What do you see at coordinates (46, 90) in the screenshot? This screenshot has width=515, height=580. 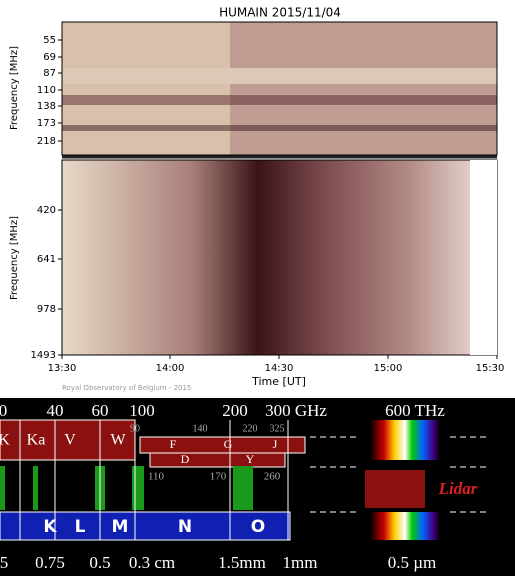 I see `y-tick-label: 110` at bounding box center [46, 90].